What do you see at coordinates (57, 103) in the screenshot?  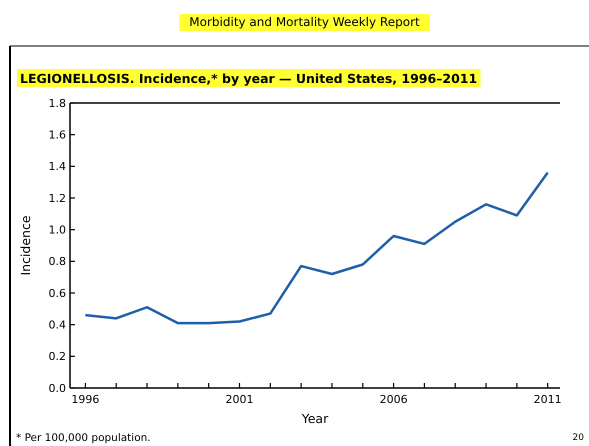 I see `y-tick-label: 1.8` at bounding box center [57, 103].